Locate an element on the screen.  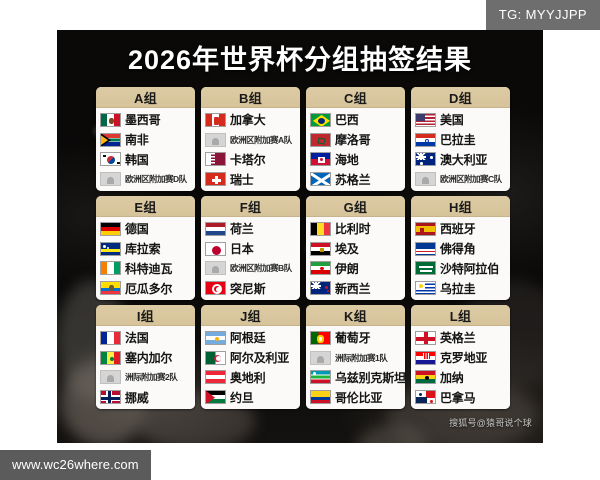
group-card-title: B组 is located at coordinates (250, 97).